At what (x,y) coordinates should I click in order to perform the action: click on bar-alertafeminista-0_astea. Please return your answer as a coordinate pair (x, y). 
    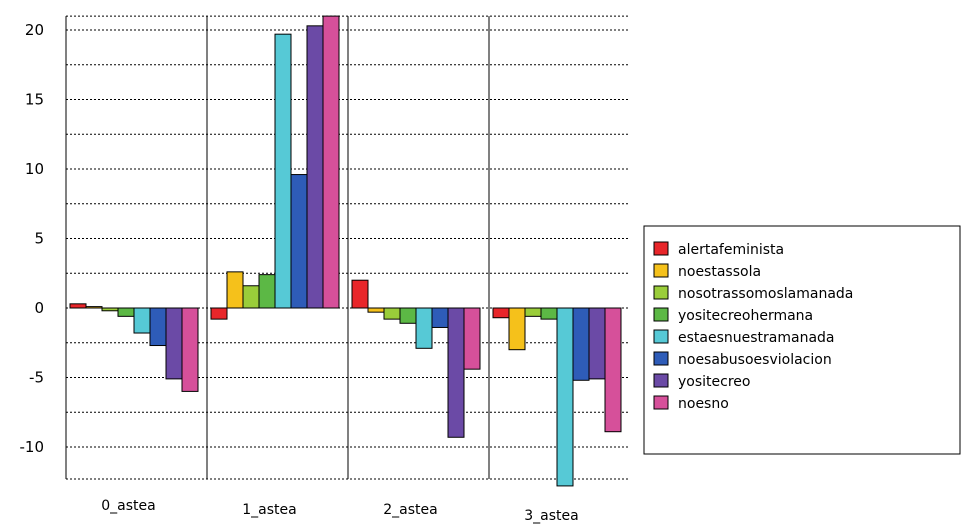
    Looking at the image, I should click on (78, 306).